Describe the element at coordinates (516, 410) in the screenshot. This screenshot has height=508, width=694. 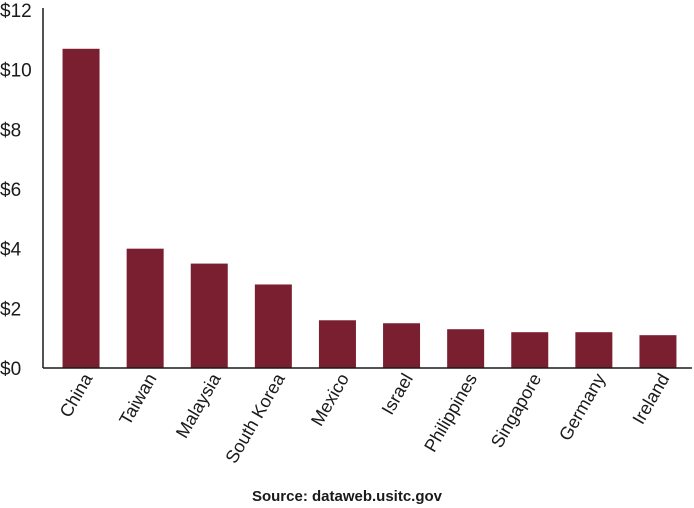
I see `x-tick-label: Singapore` at that location.